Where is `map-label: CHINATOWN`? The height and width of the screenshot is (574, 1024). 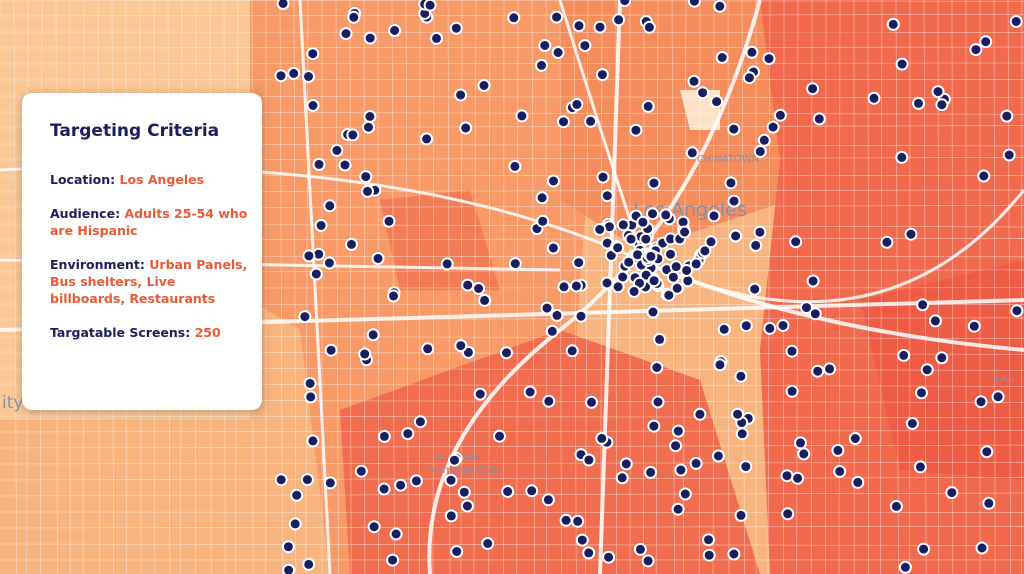
map-label: CHINATOWN is located at coordinates (728, 159).